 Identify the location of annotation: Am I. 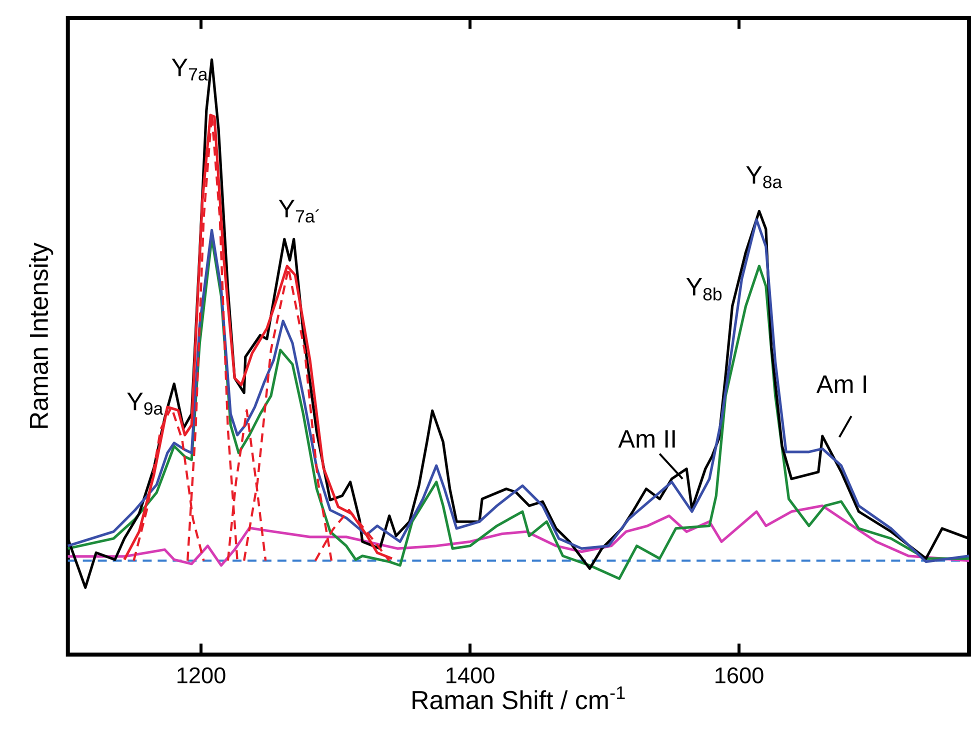
(841, 384).